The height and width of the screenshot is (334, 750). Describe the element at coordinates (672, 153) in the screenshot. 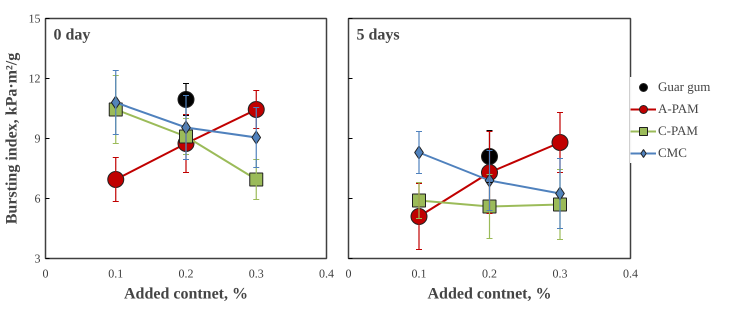

I see `legend-label: CMC` at that location.